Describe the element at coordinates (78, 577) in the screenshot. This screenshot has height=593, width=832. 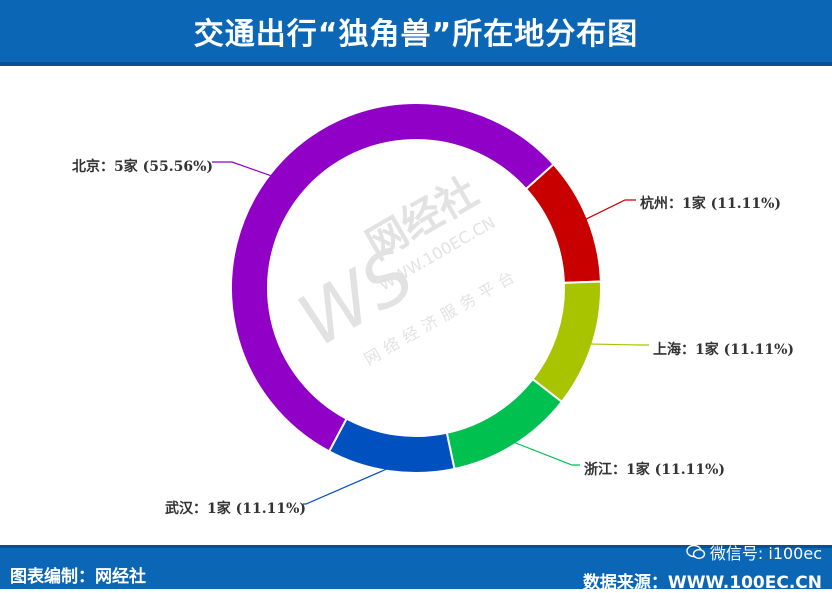
I see `footer-credit: 图表编制：网经社` at that location.